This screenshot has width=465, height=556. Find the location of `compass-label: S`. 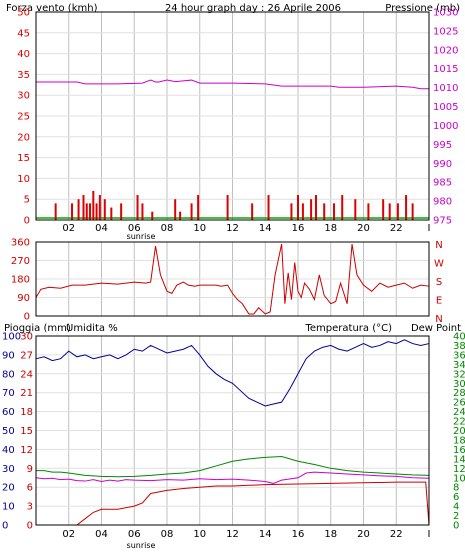

compass-label: S is located at coordinates (439, 282).